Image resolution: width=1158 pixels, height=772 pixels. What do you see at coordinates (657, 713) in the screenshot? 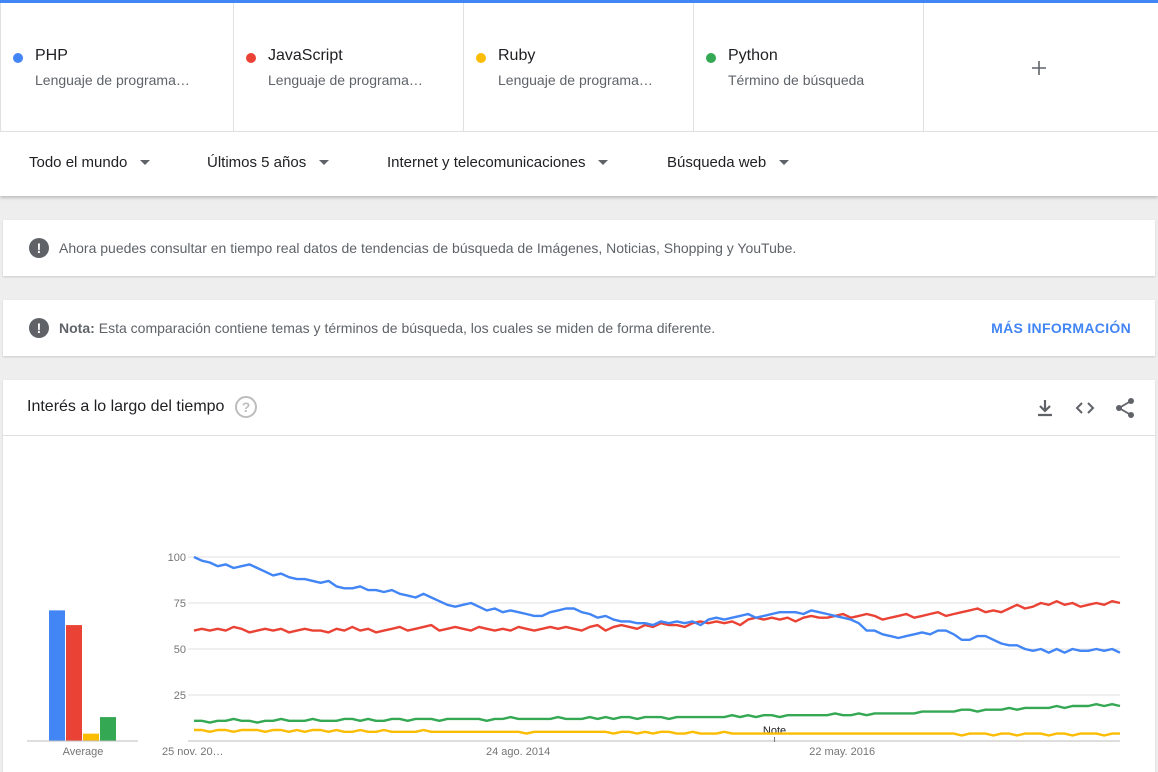
I see `series-line-python` at bounding box center [657, 713].